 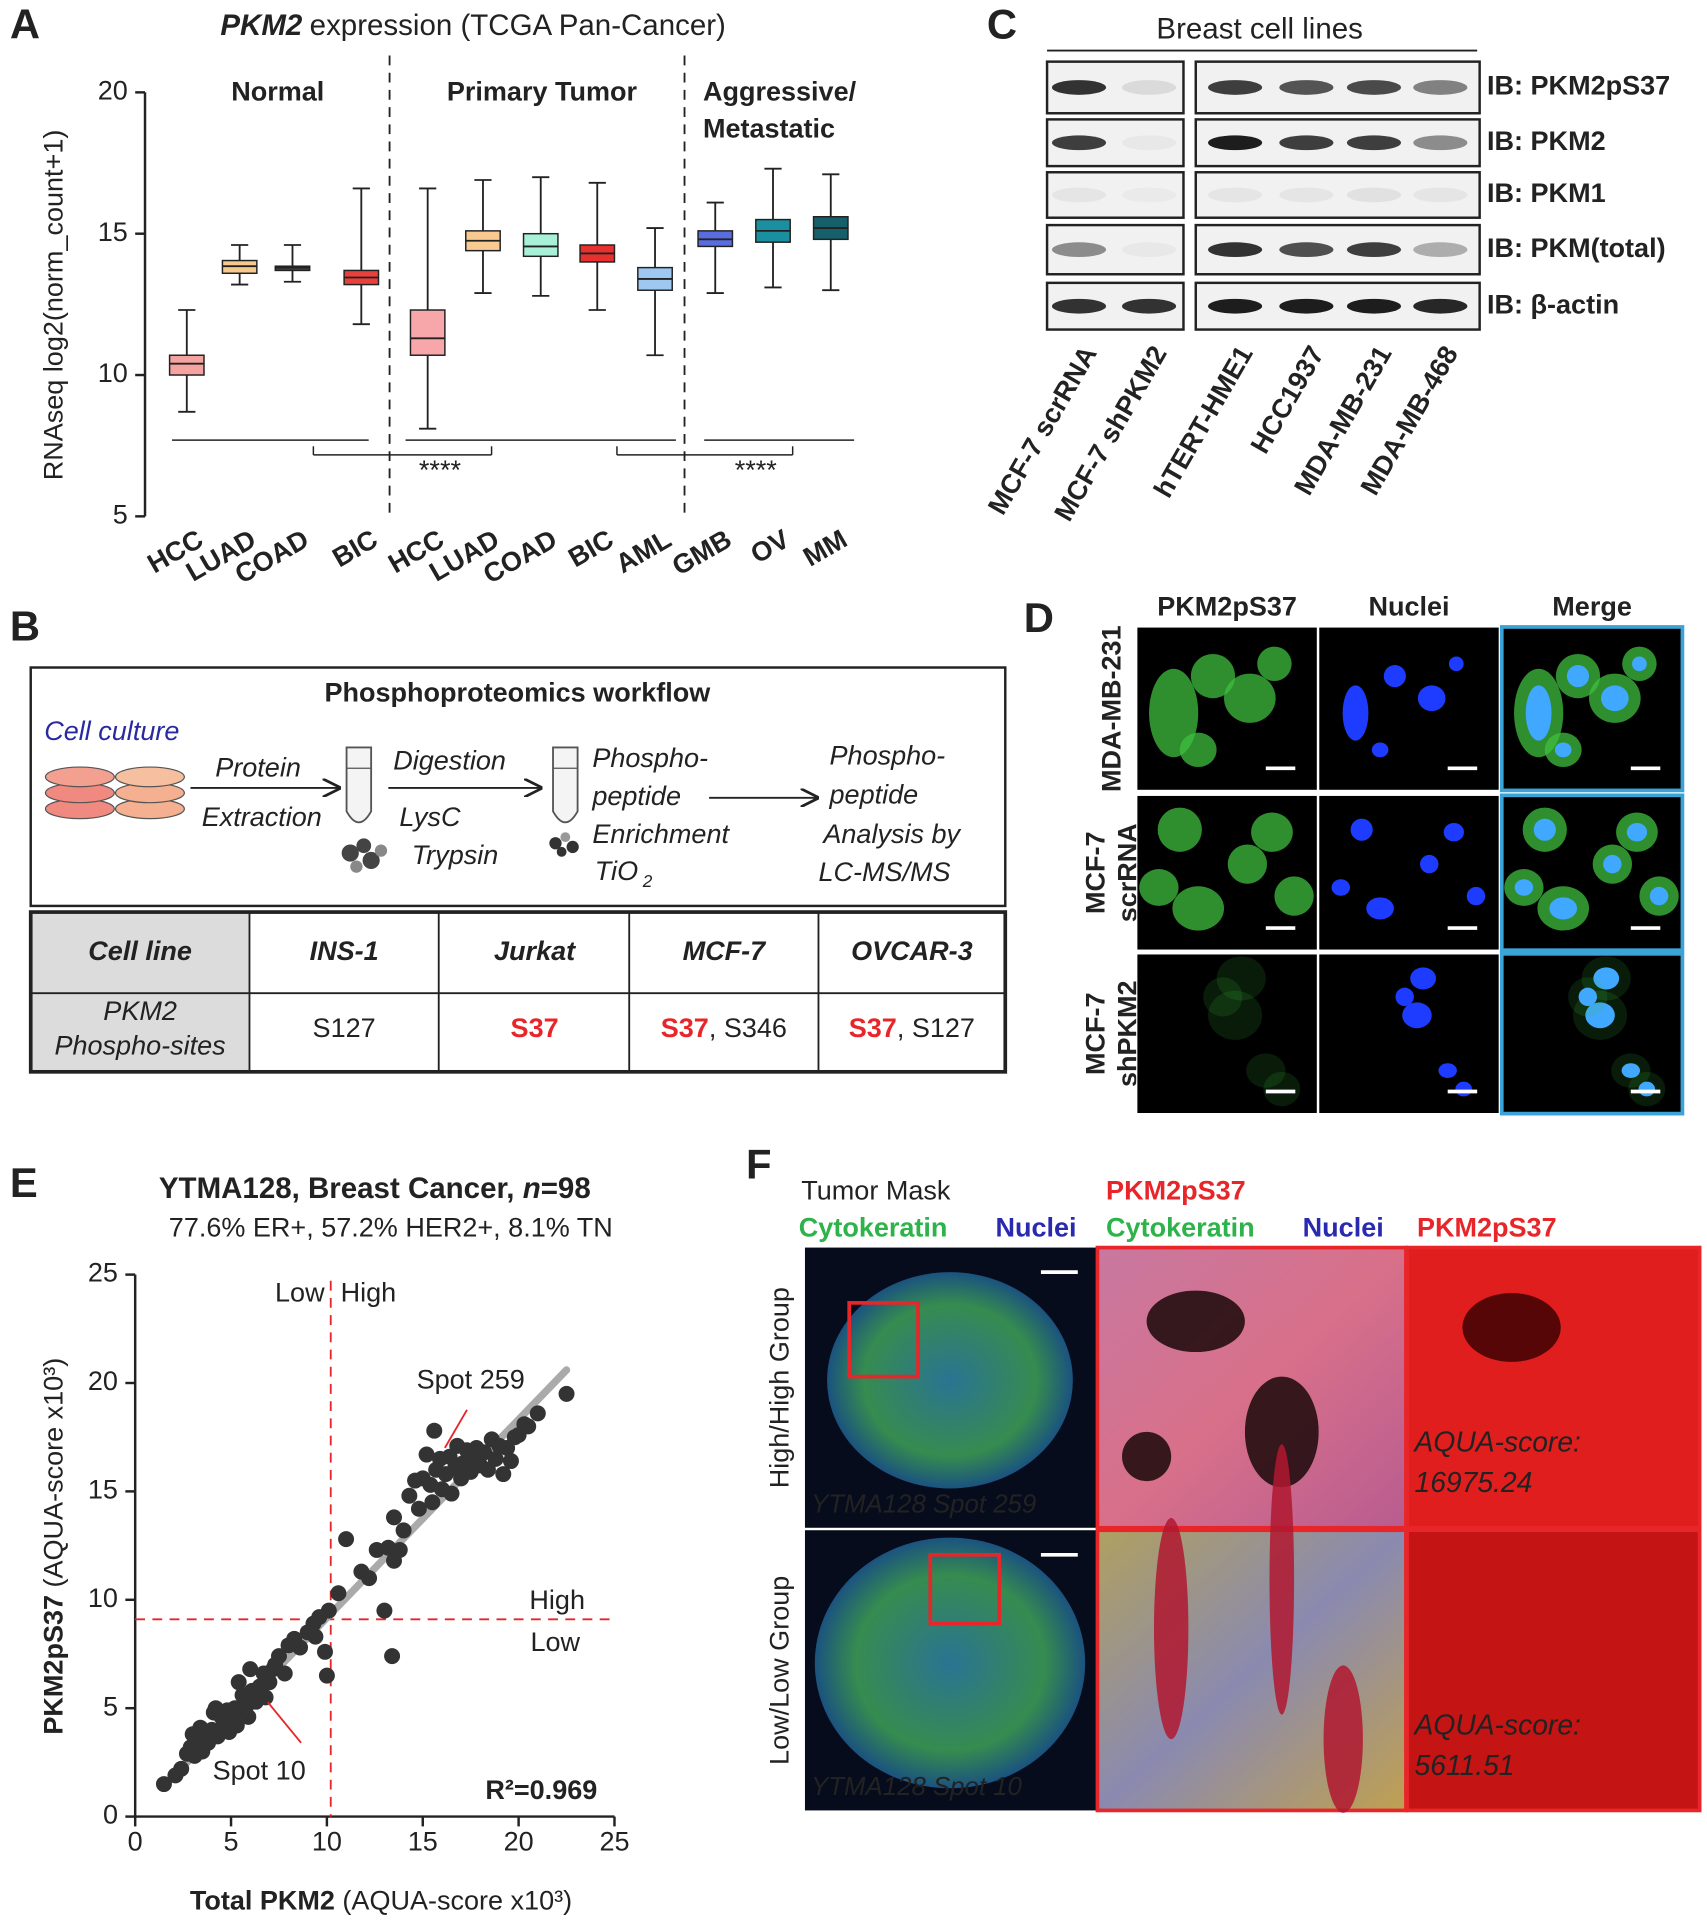 I want to click on group-label: Metastatic, so click(x=769, y=129).